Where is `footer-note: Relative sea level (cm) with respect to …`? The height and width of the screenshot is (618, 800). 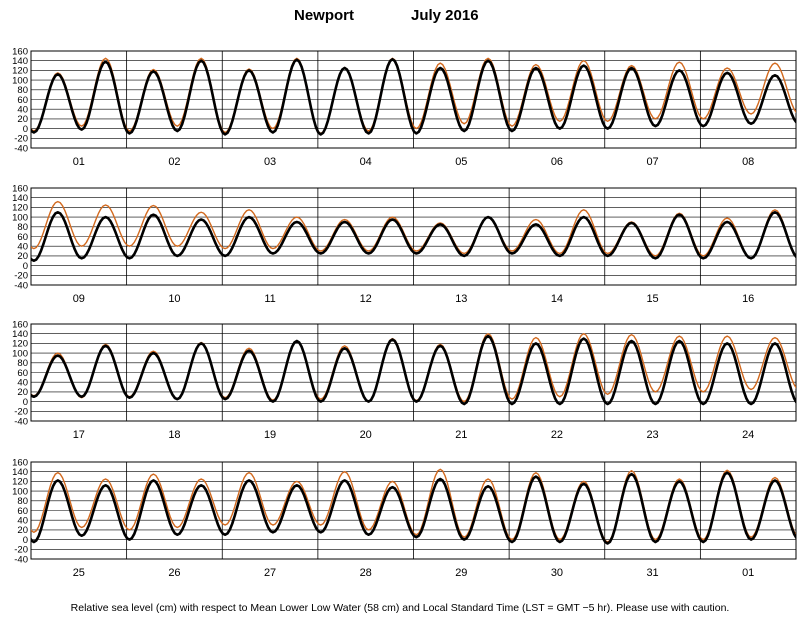 footer-note: Relative sea level (cm) with respect to … is located at coordinates (400, 608).